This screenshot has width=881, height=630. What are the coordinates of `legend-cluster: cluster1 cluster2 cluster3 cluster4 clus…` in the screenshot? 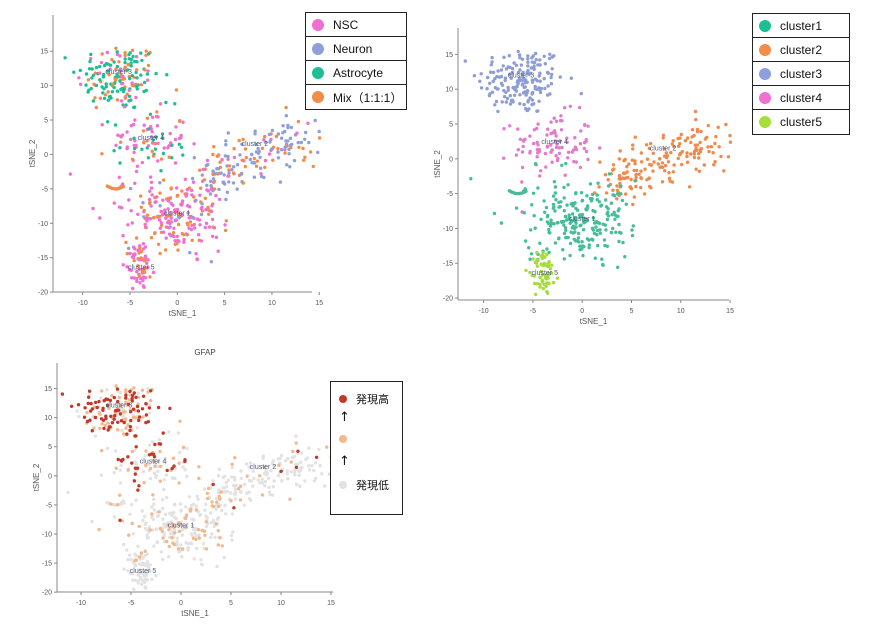 It's located at (801, 74).